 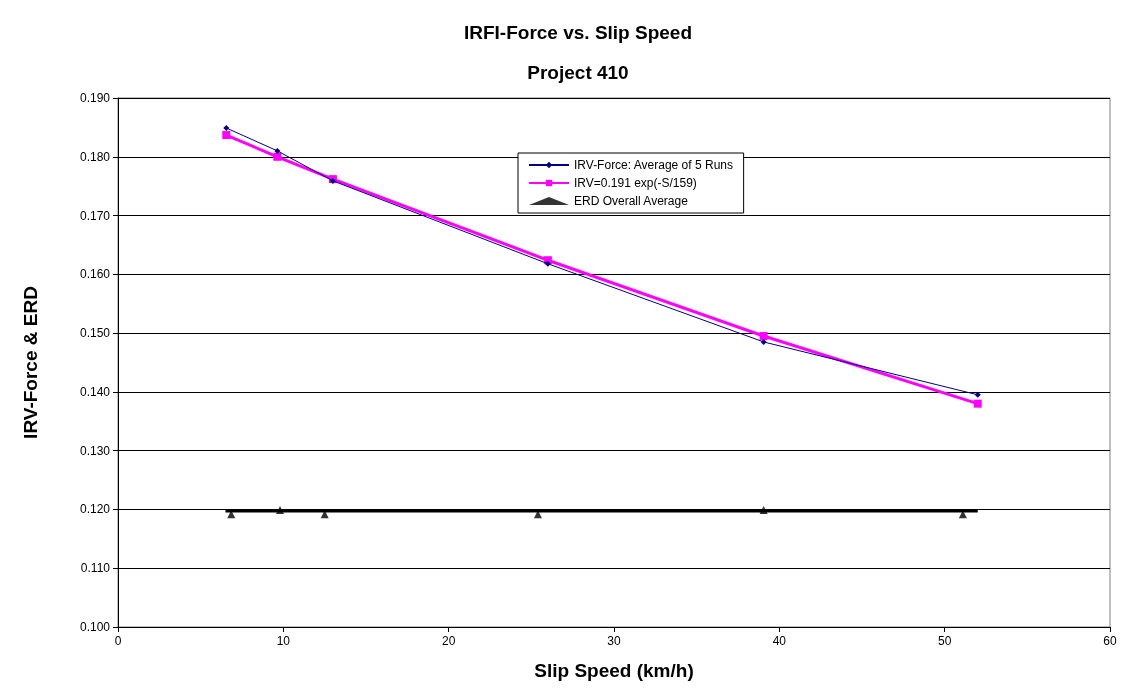 What do you see at coordinates (631, 201) in the screenshot?
I see `legend-label: ERD Overall Average` at bounding box center [631, 201].